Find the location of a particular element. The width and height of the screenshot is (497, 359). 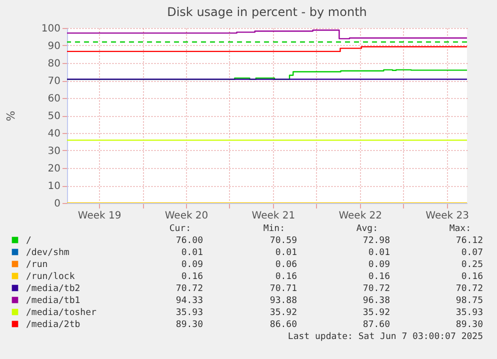

chart-title: Disk usage in percent - by month is located at coordinates (267, 12).